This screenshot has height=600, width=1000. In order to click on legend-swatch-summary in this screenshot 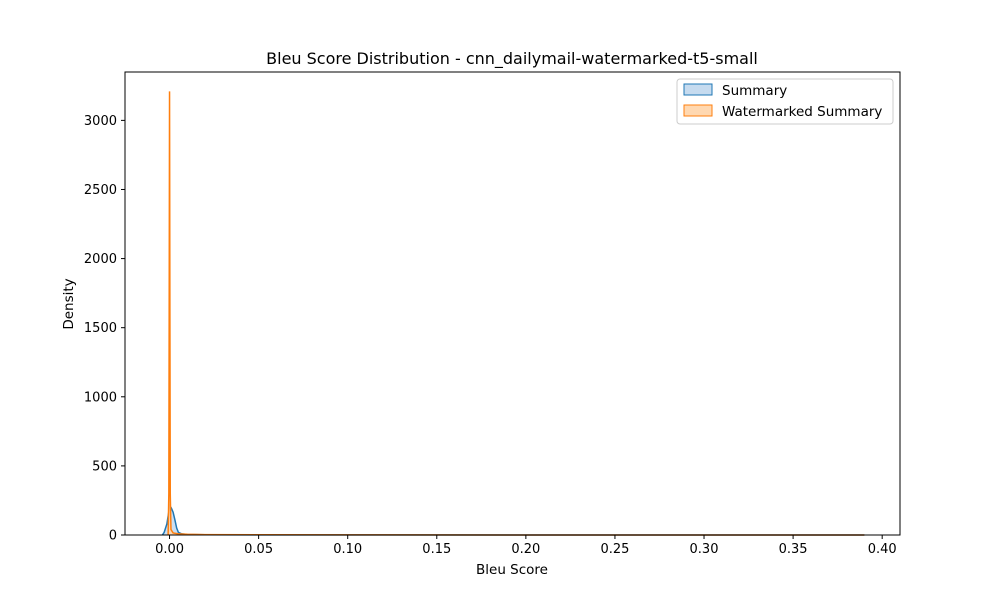, I will do `click(698, 89)`.